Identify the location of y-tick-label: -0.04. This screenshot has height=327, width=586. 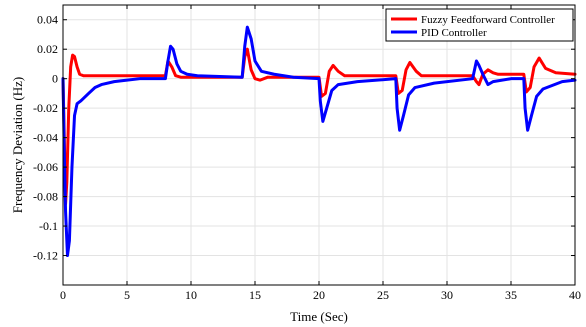
(45, 138).